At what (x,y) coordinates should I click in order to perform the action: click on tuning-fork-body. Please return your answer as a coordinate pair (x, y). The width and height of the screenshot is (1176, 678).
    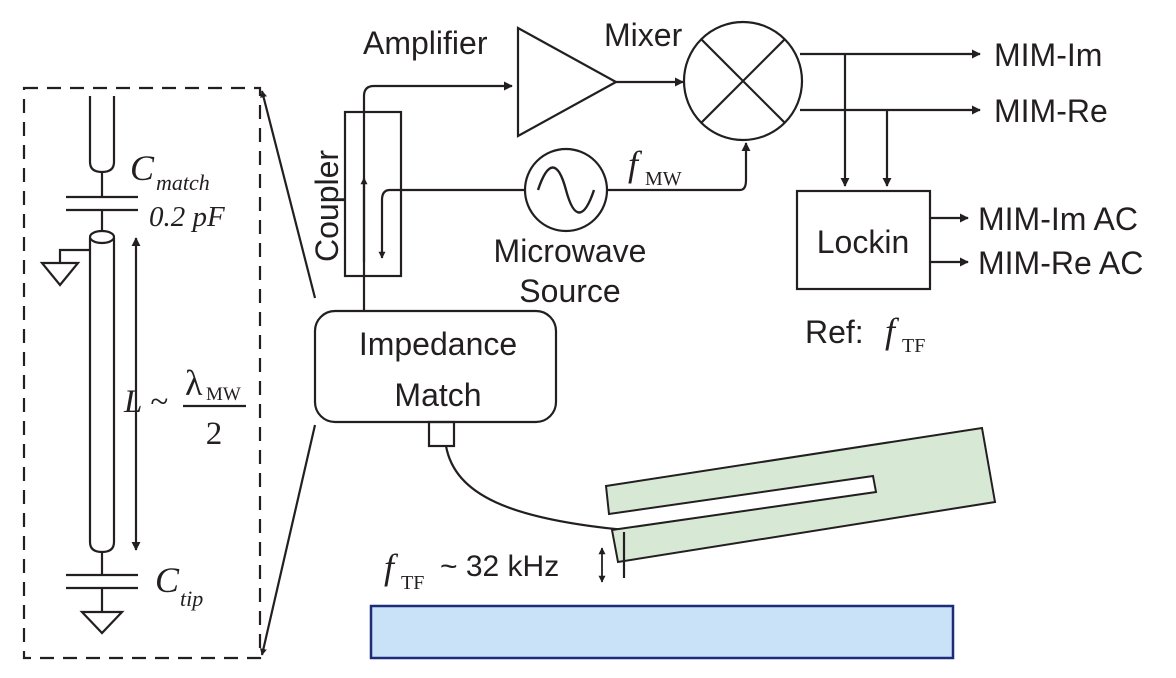
    Looking at the image, I should click on (800, 495).